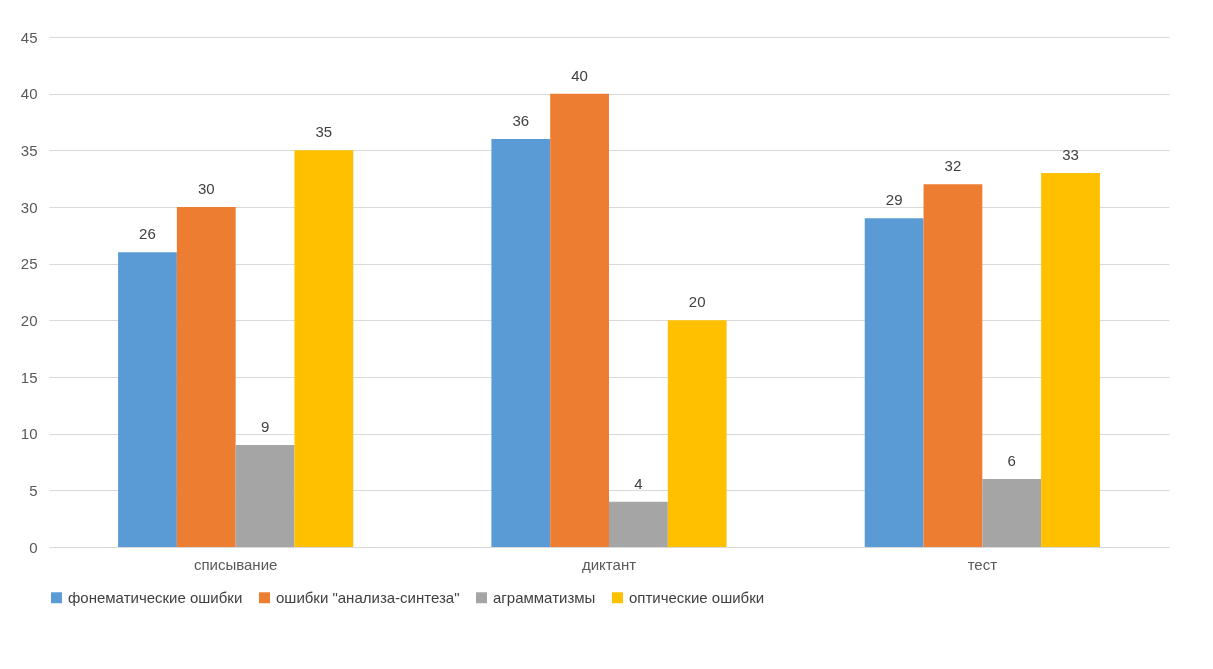 Image resolution: width=1213 pixels, height=669 pixels. What do you see at coordinates (324, 132) in the screenshot?
I see `data-label: 35` at bounding box center [324, 132].